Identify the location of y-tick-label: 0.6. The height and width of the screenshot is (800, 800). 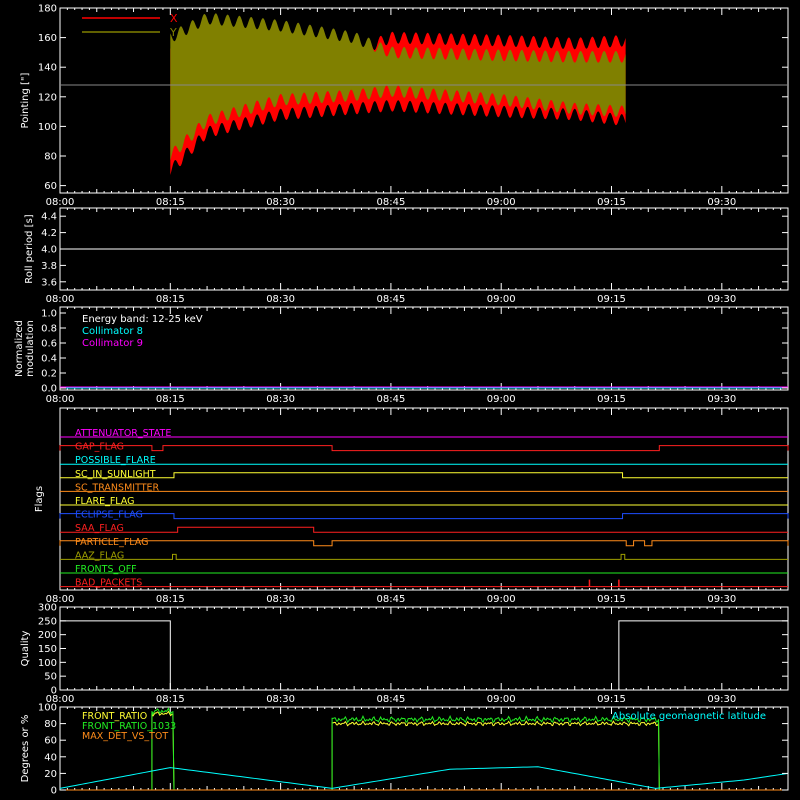
(49, 344).